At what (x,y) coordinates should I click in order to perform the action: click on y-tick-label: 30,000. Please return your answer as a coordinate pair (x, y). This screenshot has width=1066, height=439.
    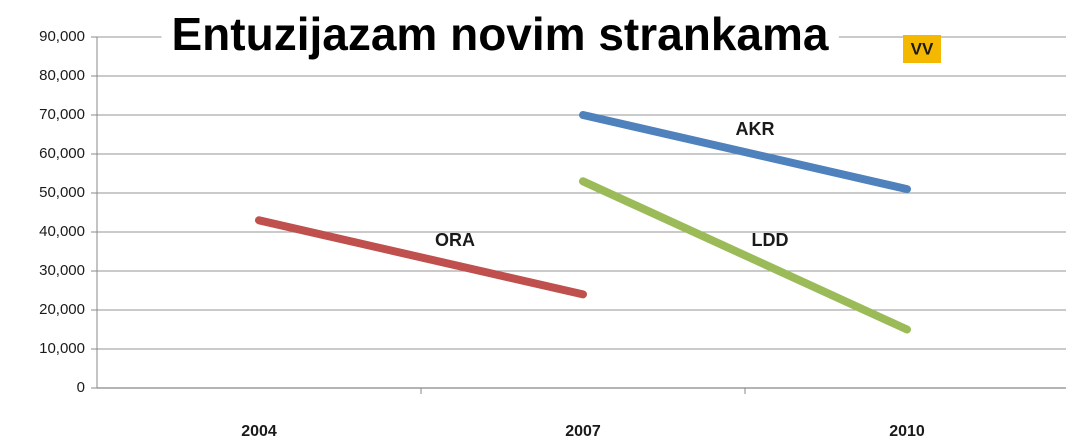
    Looking at the image, I should click on (62, 270).